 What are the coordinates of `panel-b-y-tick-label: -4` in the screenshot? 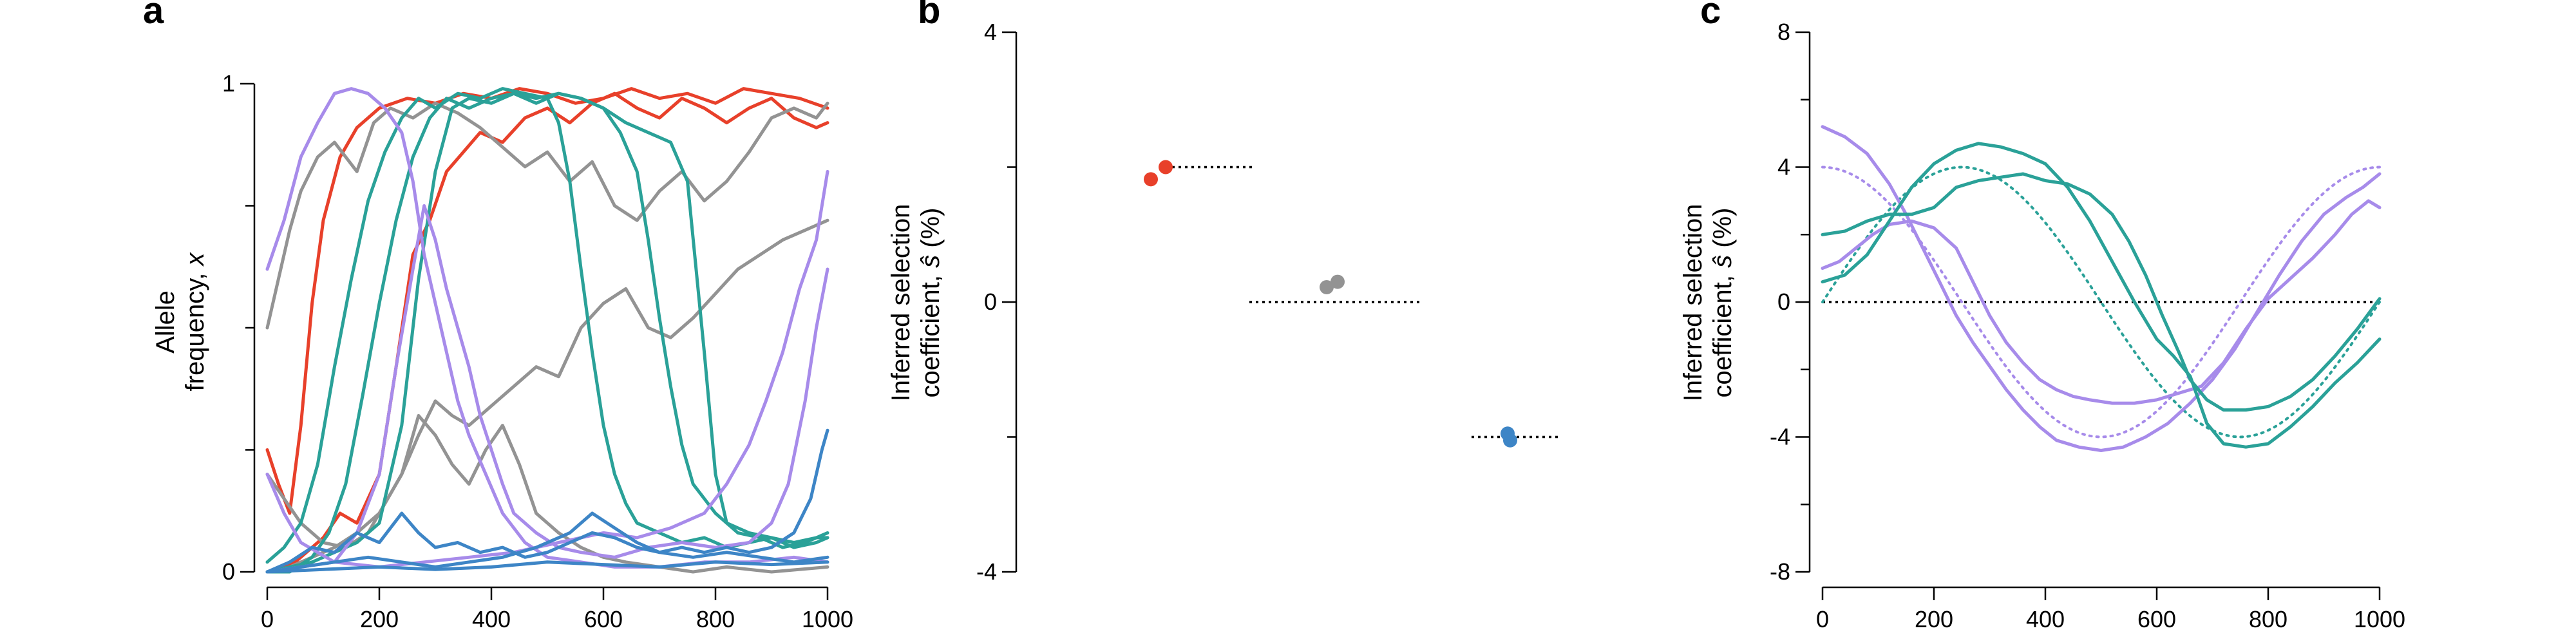 It's located at (986, 571).